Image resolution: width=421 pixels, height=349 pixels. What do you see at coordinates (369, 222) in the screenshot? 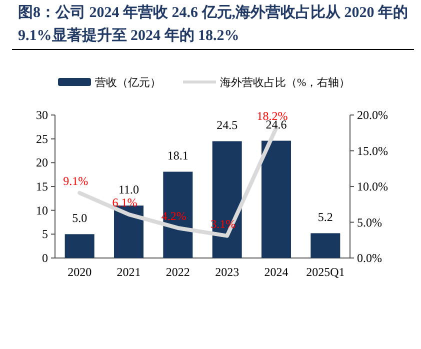
I see `y2-tick-label: 5.0%` at bounding box center [369, 222].